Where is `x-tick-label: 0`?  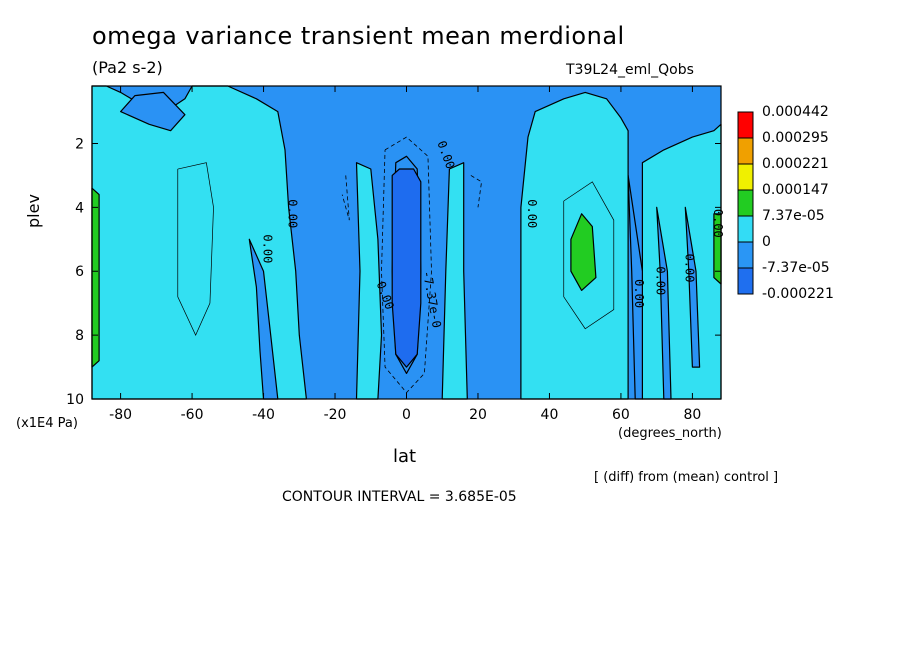
x-tick-label: 0 is located at coordinates (406, 415).